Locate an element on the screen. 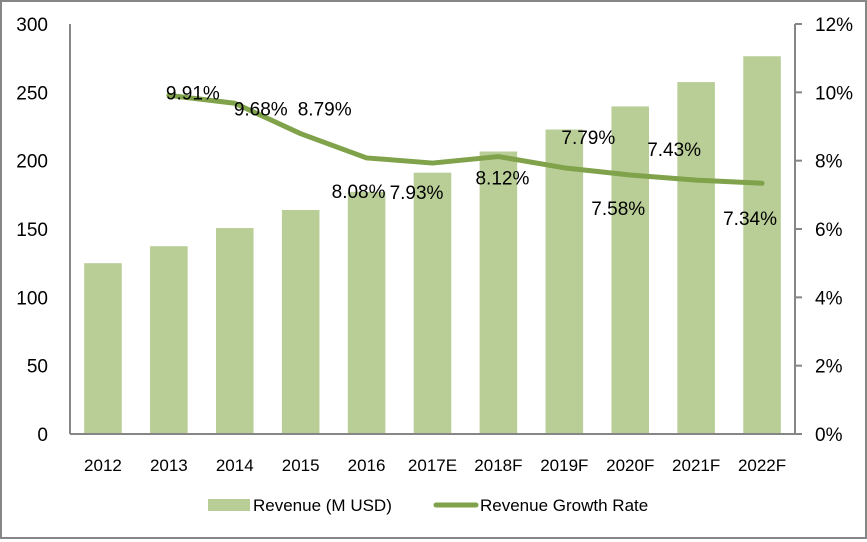 This screenshot has width=867, height=542. growth-rate-data-label: 8.08% is located at coordinates (359, 192).